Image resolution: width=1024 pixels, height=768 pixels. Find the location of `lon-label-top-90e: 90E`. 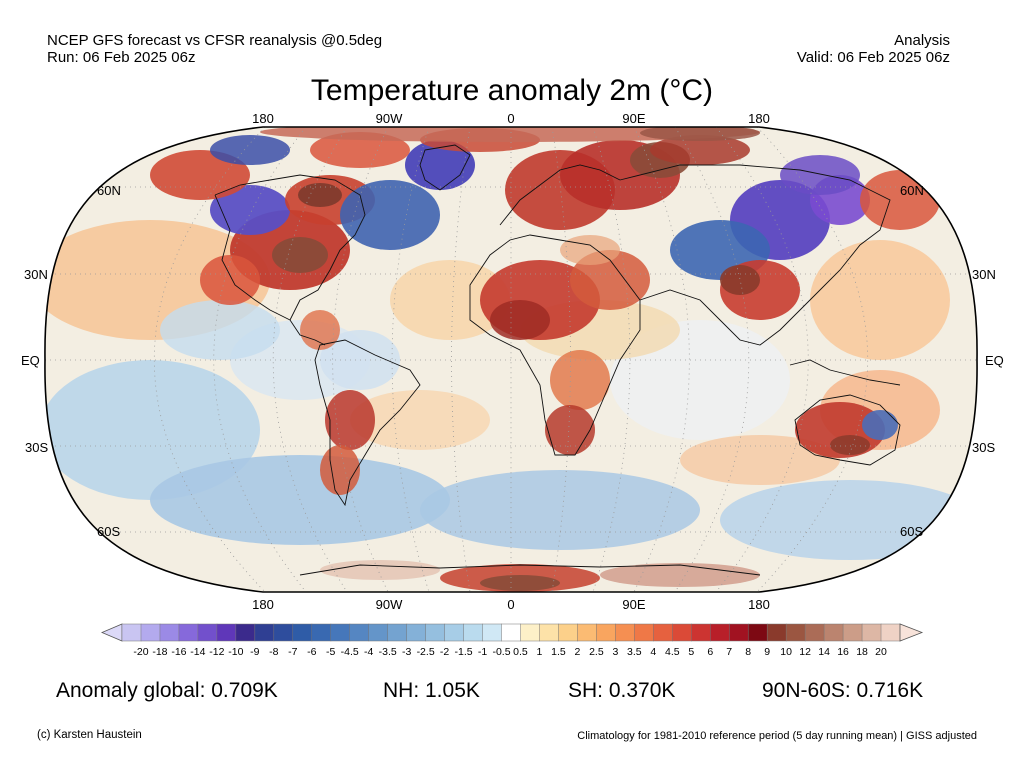

lon-label-top-90e: 90E is located at coordinates (634, 118).